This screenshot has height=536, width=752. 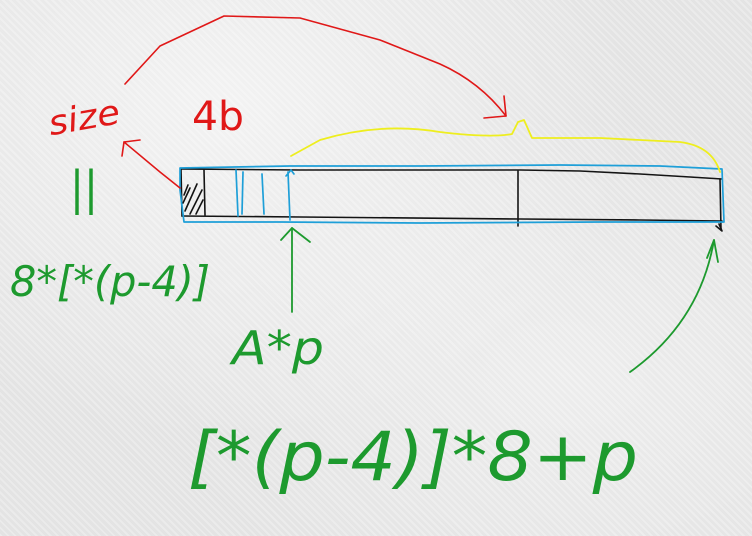 I want to click on size-pointer-arrowhead, so click(x=131, y=148).